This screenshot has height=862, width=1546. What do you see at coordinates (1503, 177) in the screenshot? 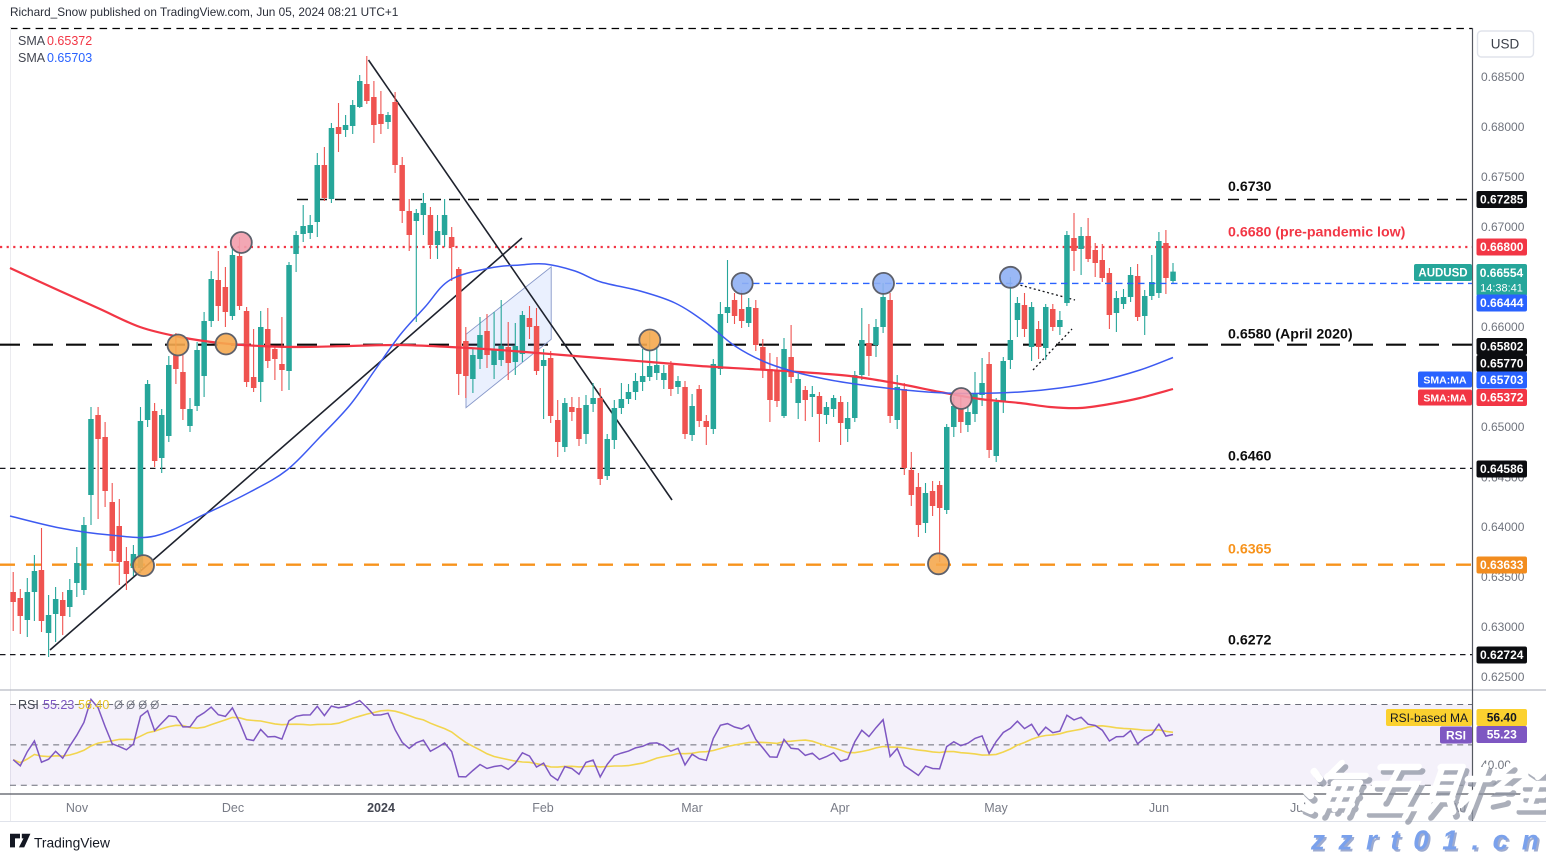
I see `svg-text: 0.67500` at bounding box center [1503, 177].